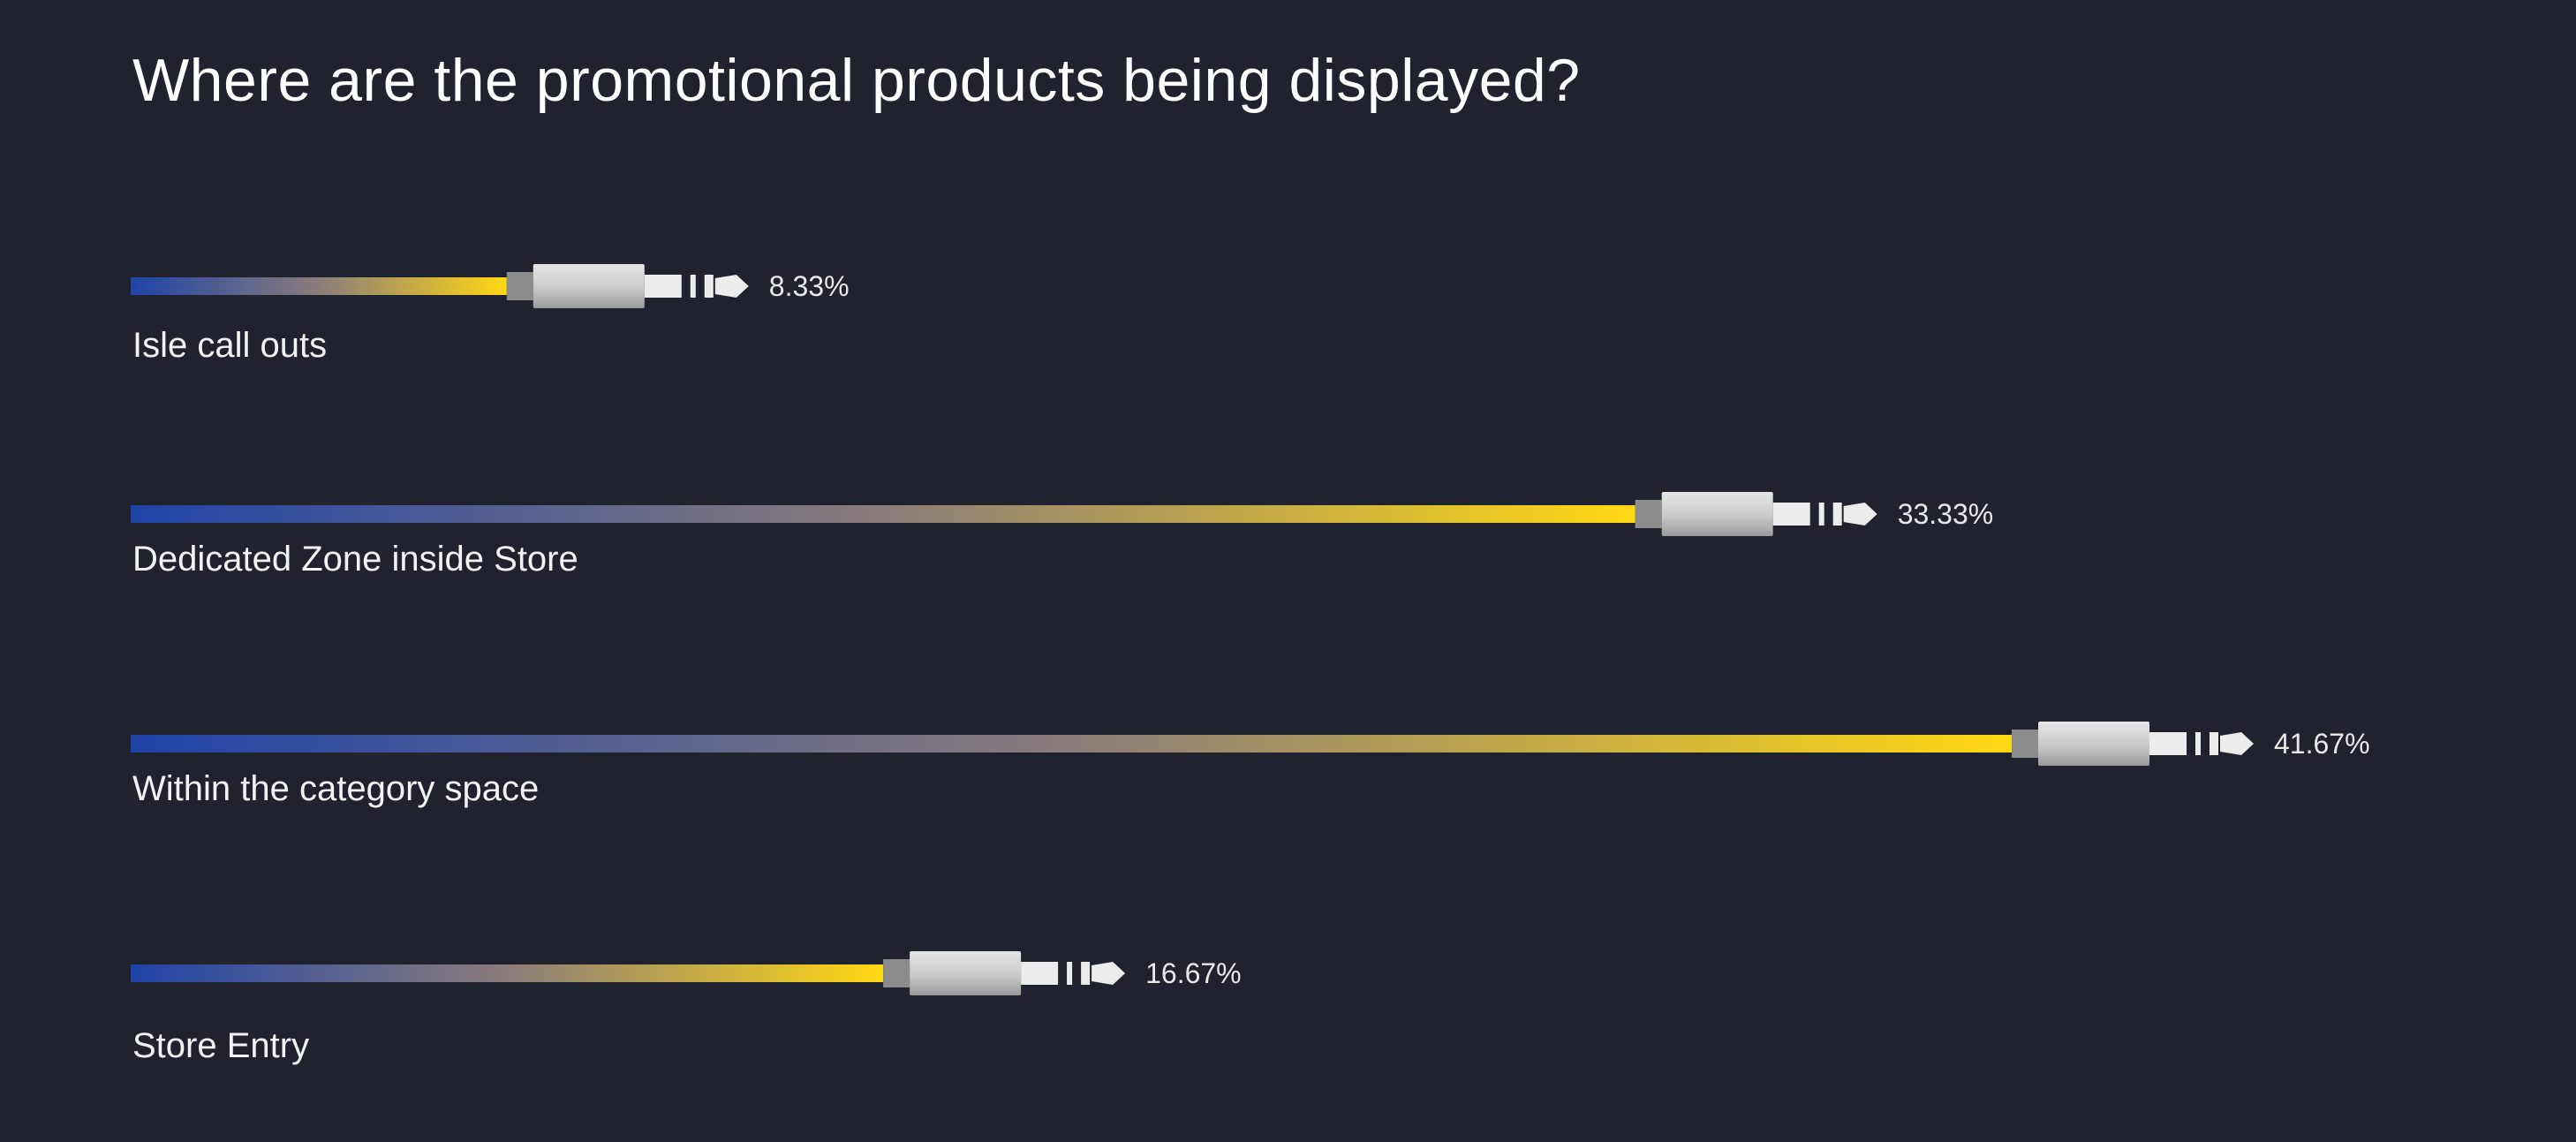  Describe the element at coordinates (2322, 744) in the screenshot. I see `value-label: 41.67%` at that location.